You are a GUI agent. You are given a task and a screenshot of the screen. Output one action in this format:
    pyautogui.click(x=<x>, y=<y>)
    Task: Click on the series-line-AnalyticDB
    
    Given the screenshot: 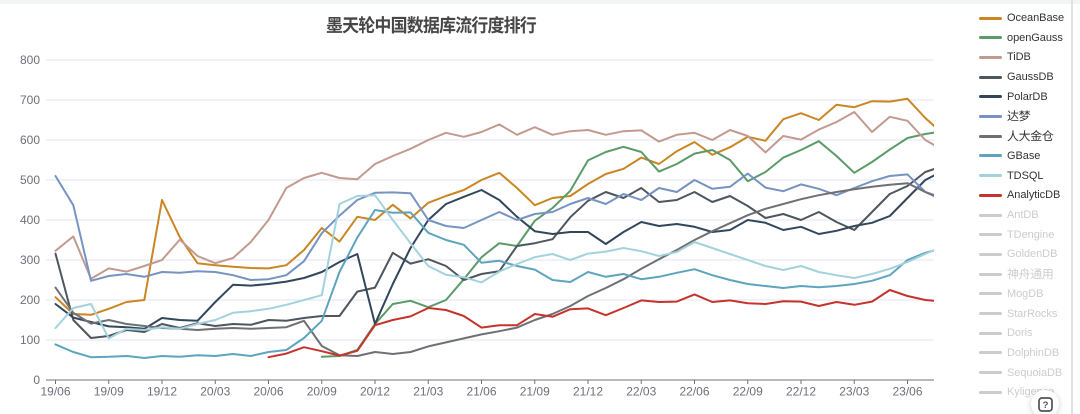 What is the action you would take?
    pyautogui.click(x=600, y=324)
    